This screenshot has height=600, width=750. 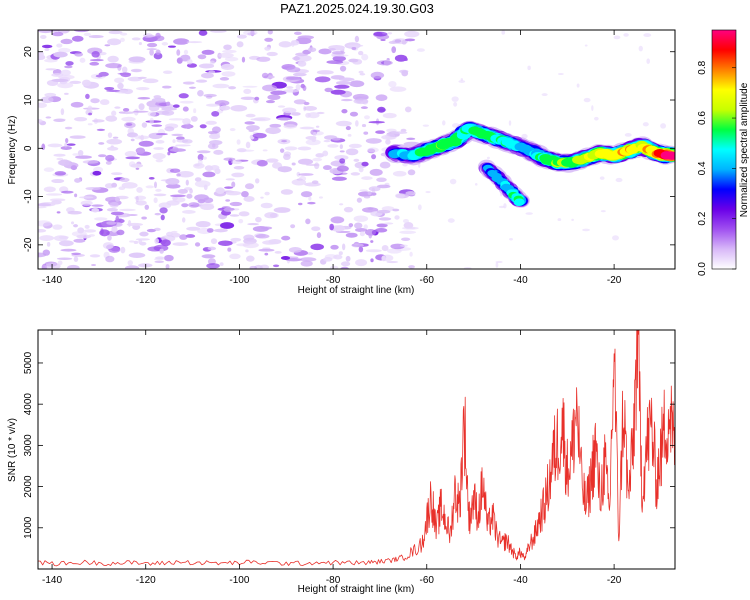 I want to click on x-tick-label: -120, so click(x=146, y=580).